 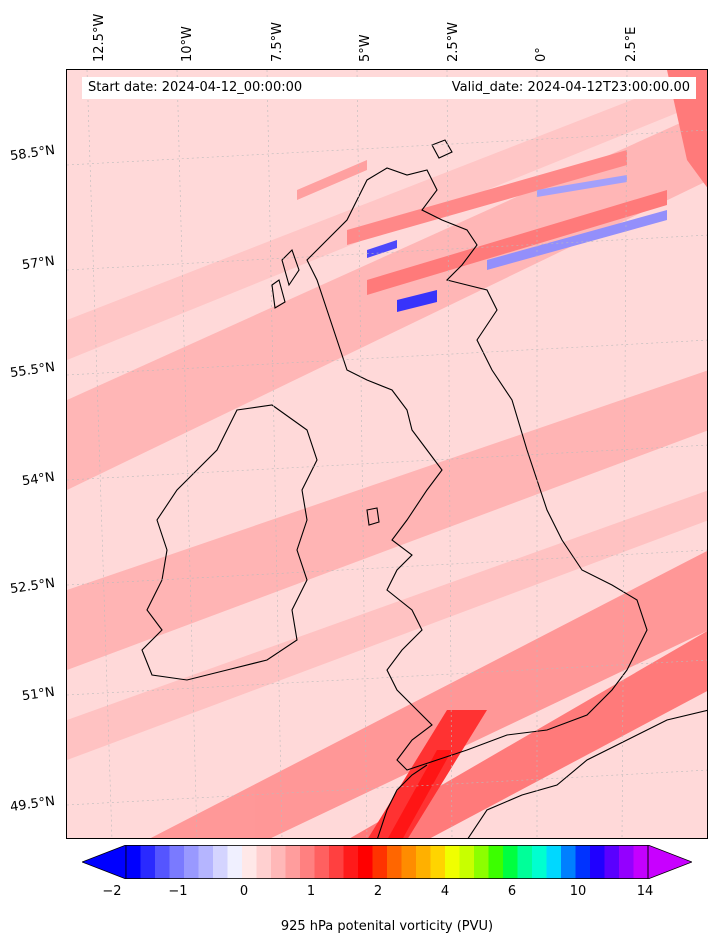 I want to click on lat-label-58-5n: 58.5°N, so click(x=32, y=153).